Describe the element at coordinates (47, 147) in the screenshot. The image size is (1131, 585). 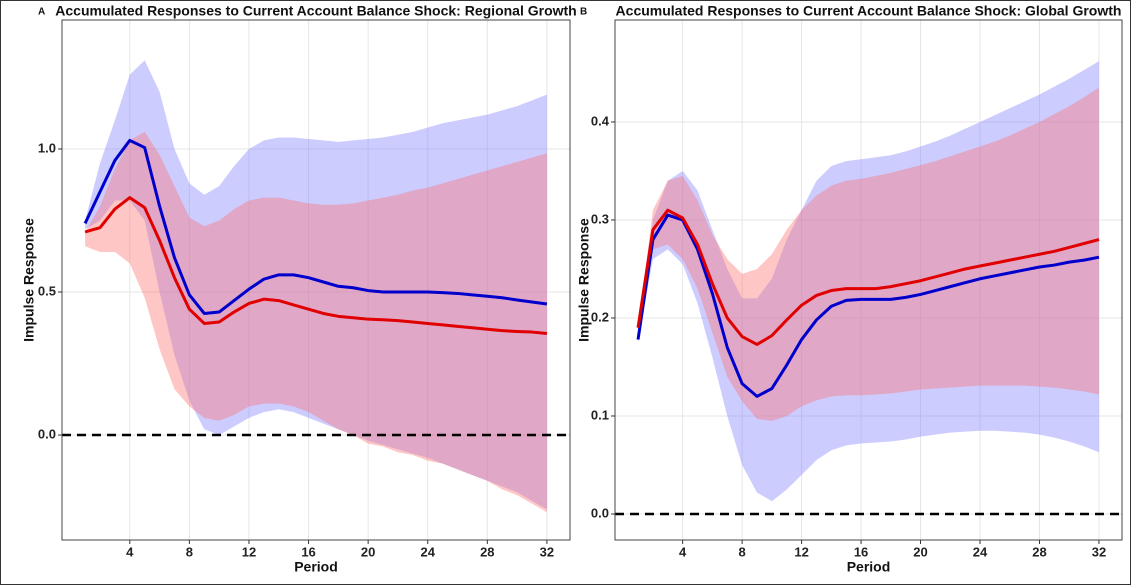
I see `y-tick-label: 1.0` at that location.